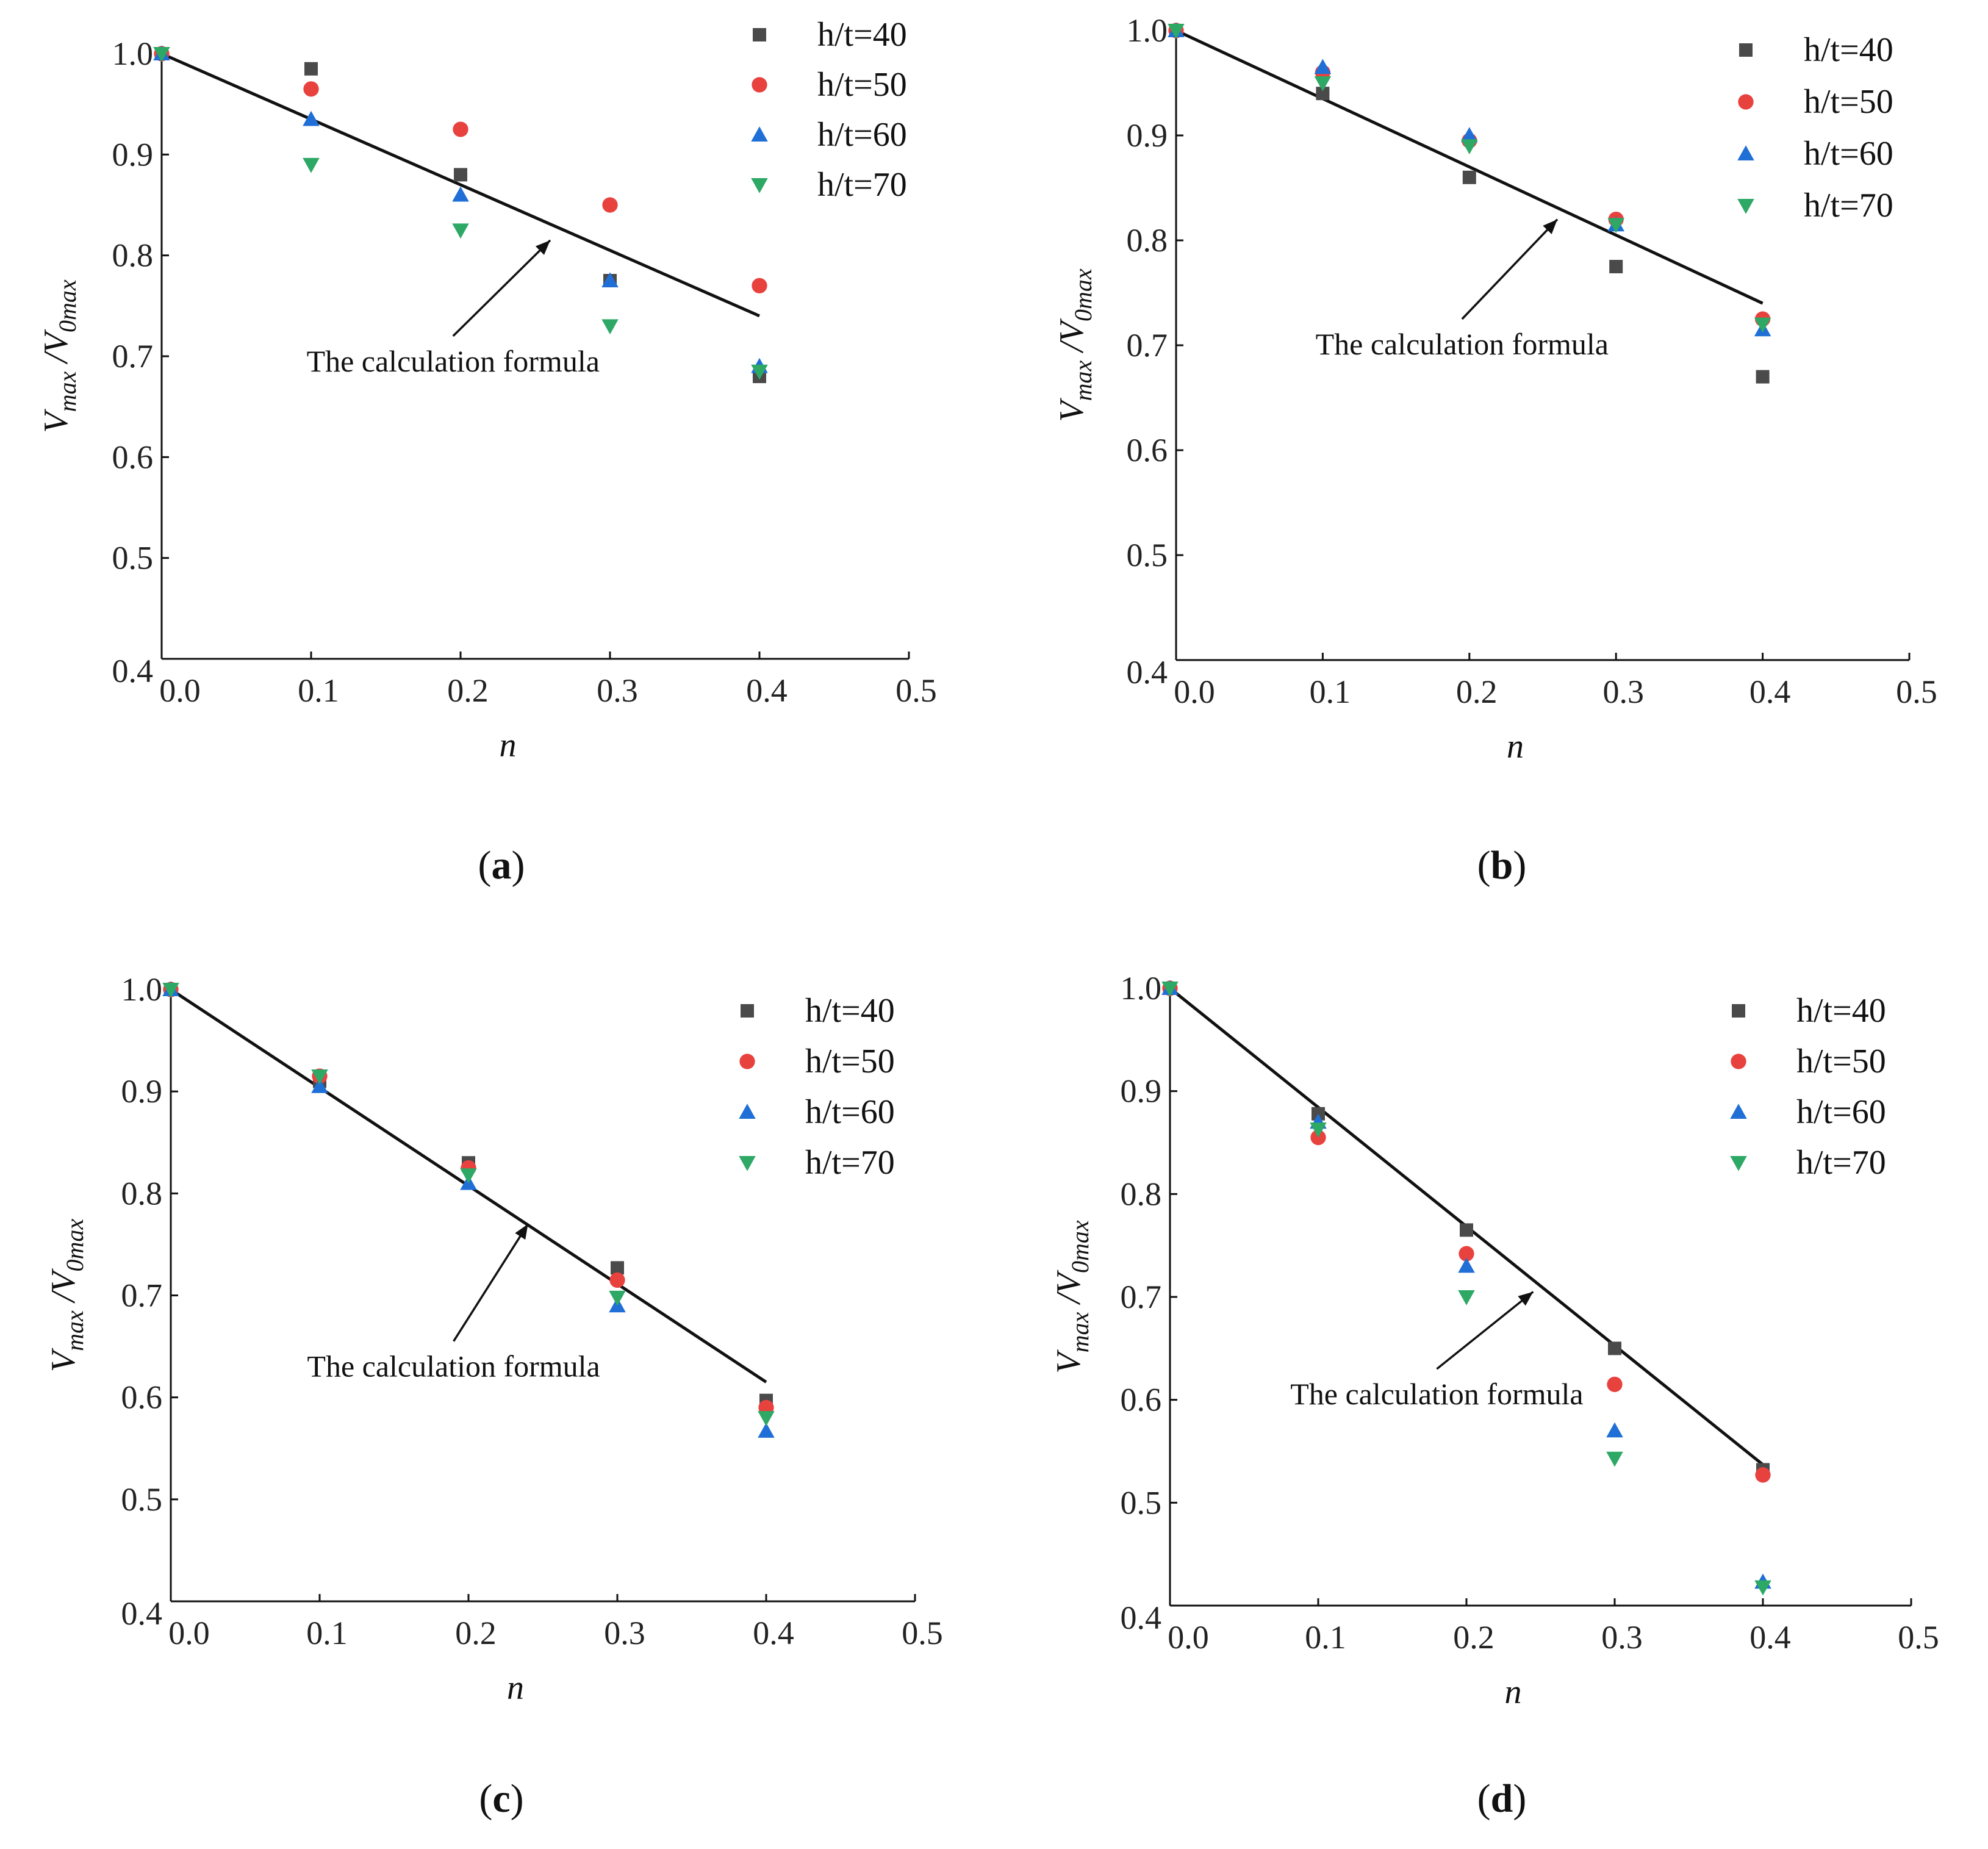 The height and width of the screenshot is (1849, 1988). What do you see at coordinates (1474, 1637) in the screenshot?
I see `x-tick-label: 0.2` at bounding box center [1474, 1637].